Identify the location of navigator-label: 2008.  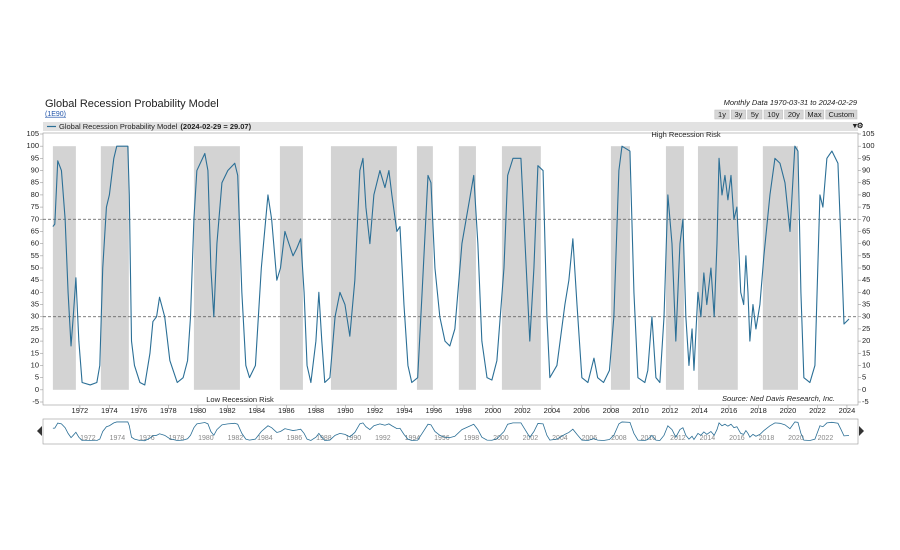
(619, 438).